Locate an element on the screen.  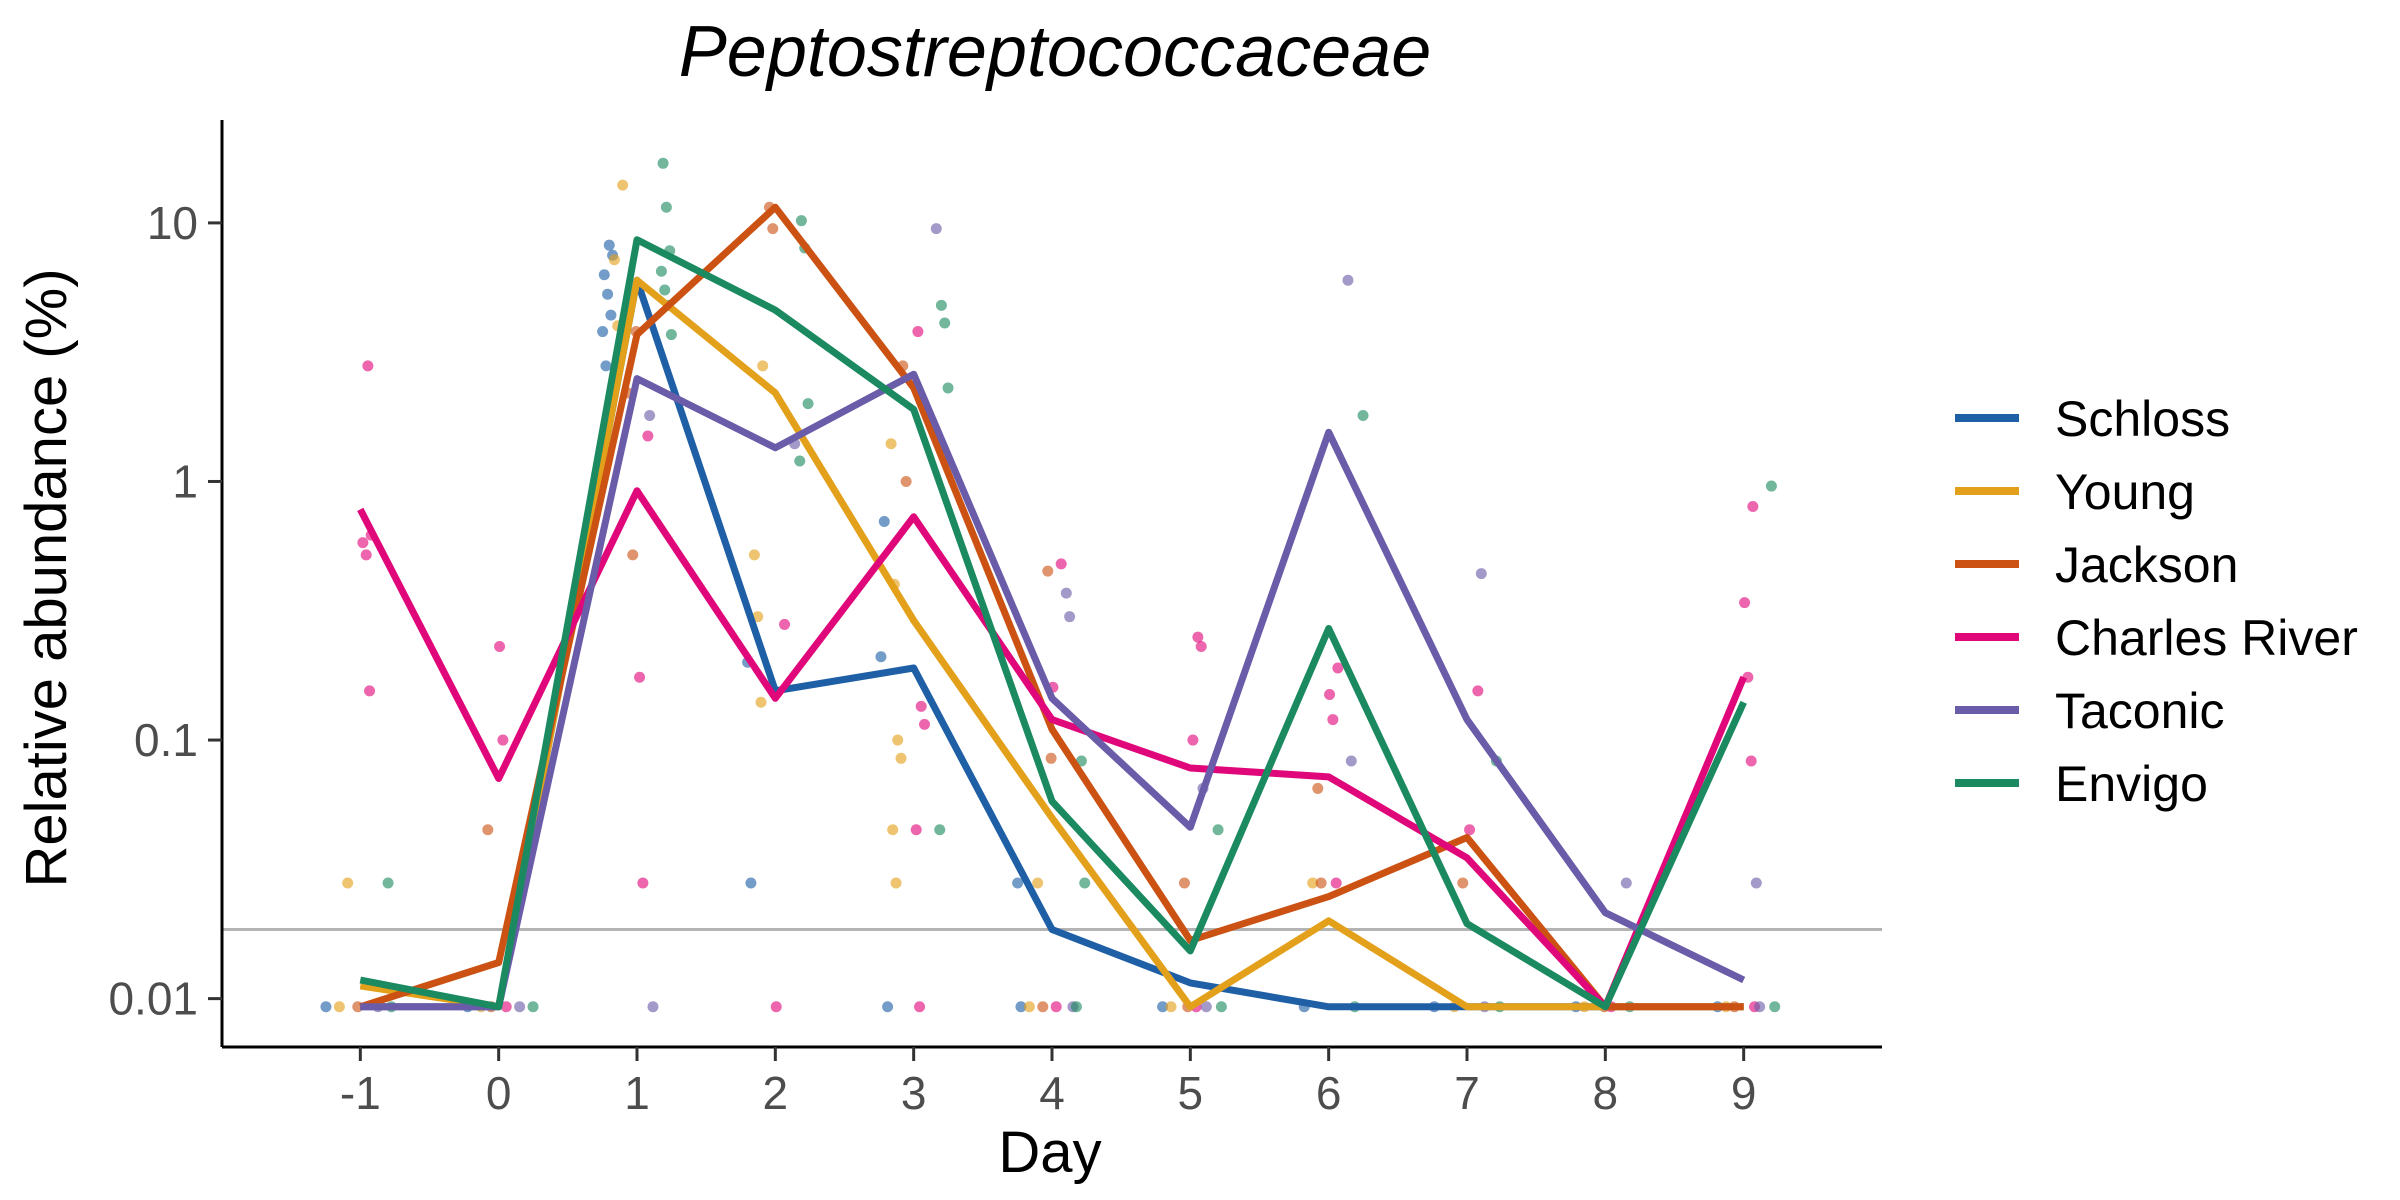
y-tick-label: 0.01 is located at coordinates (153, 999).